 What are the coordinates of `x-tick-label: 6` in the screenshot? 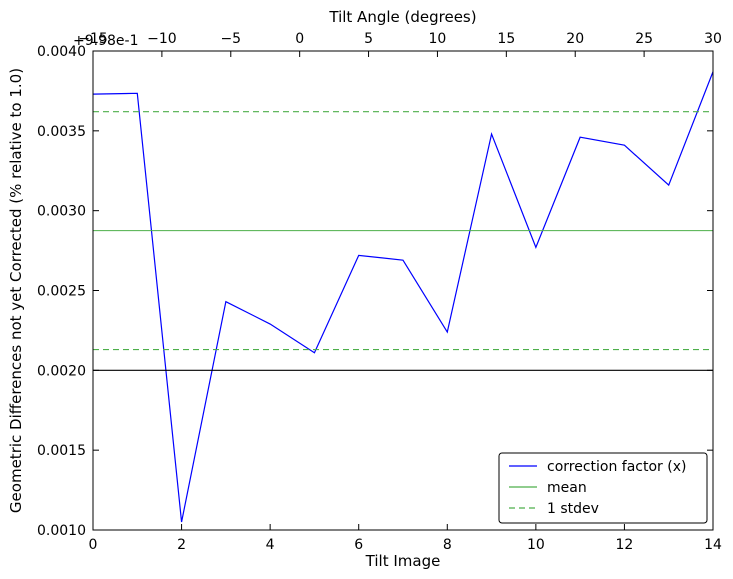 It's located at (358, 545).